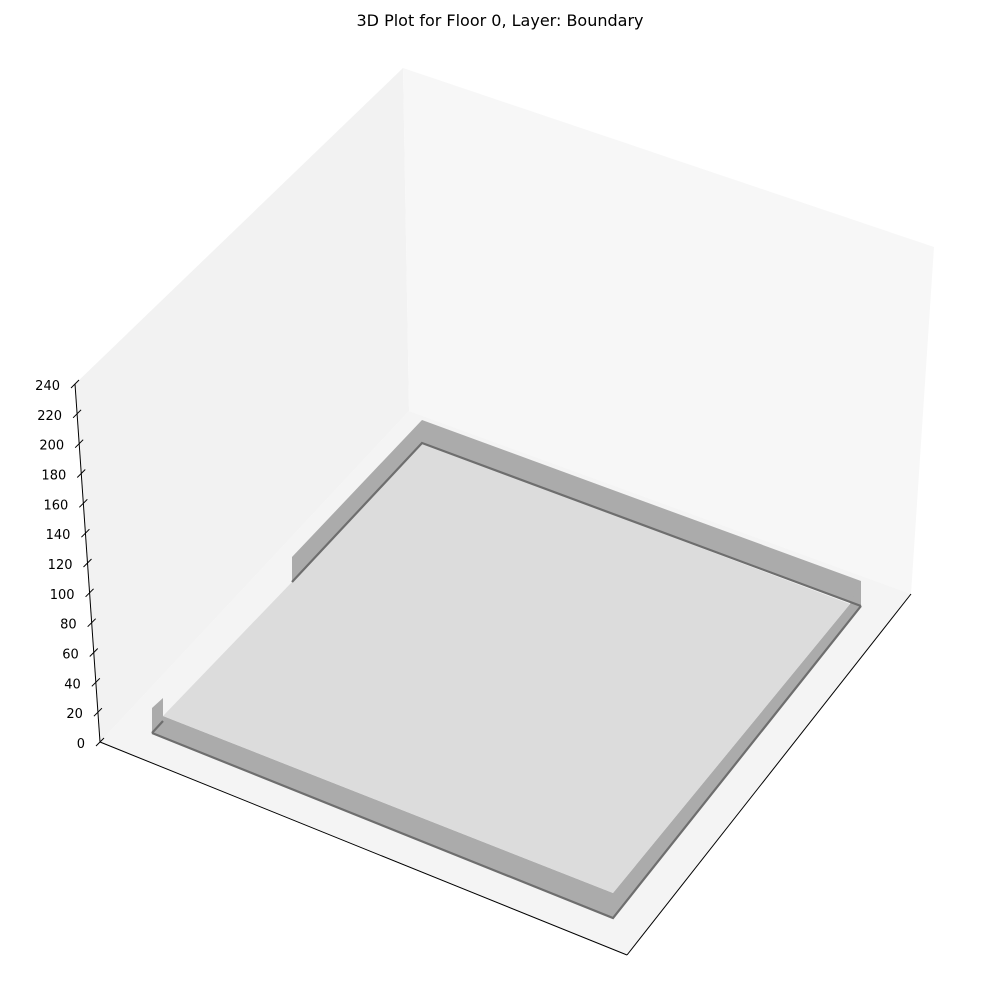 The width and height of the screenshot is (1000, 1000). I want to click on plate-side-face-back-left, so click(357, 501).